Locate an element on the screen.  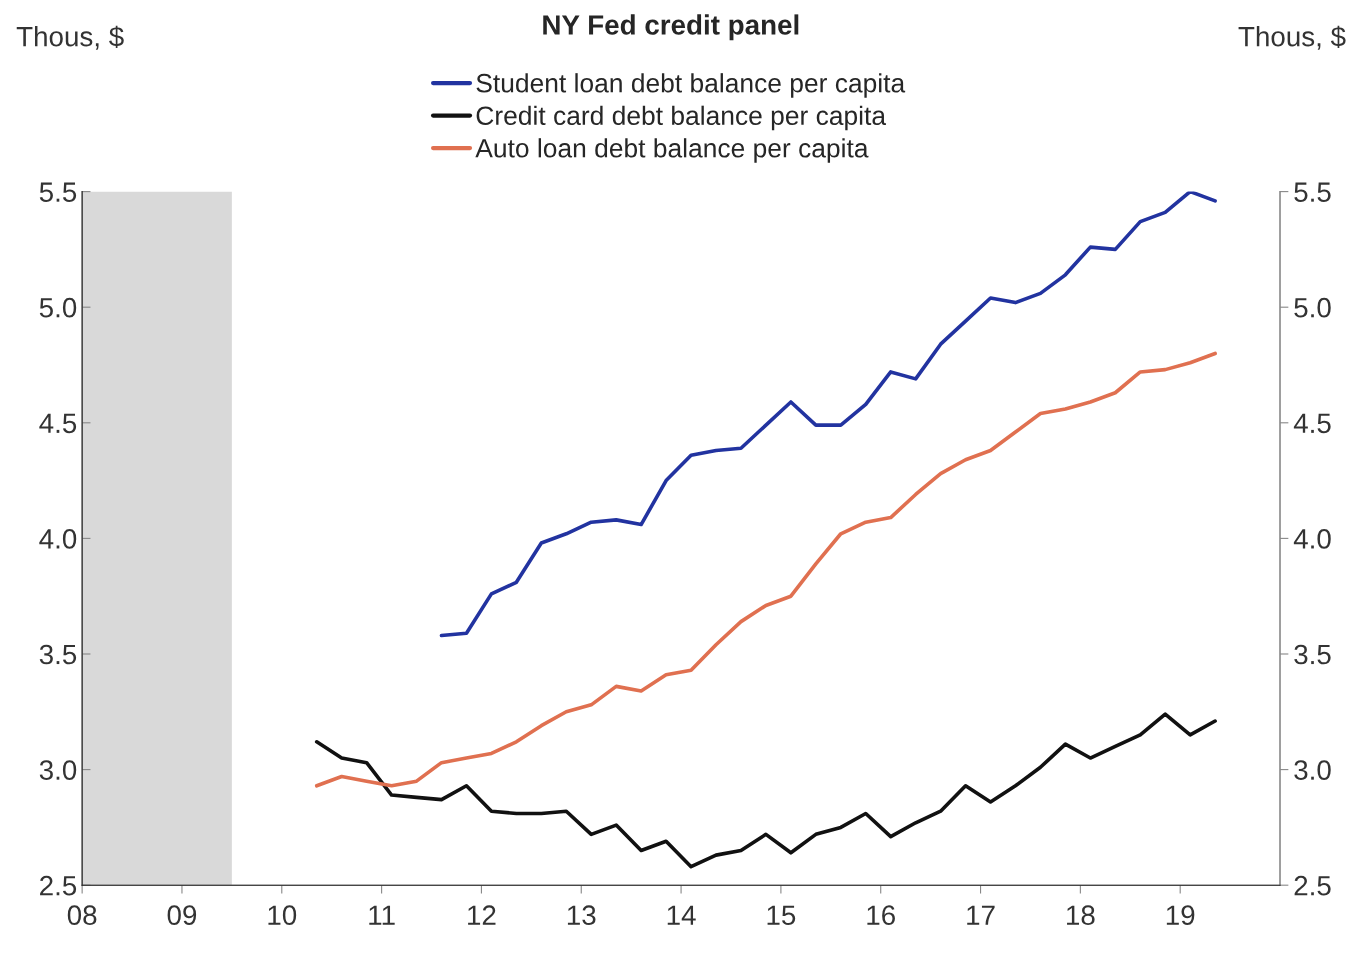
y-tick-label: 5.5 is located at coordinates (58, 192).